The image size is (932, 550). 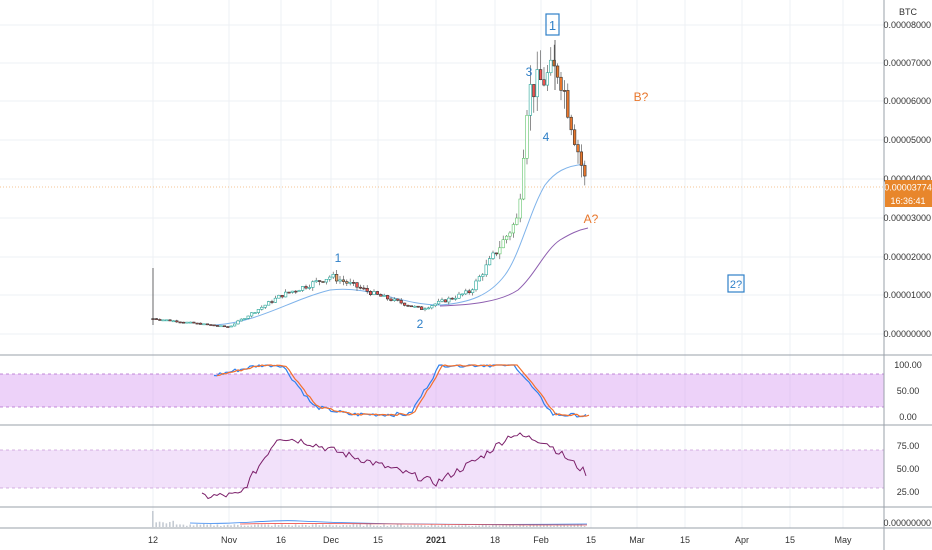 I want to click on wave-1-box, so click(x=552, y=24).